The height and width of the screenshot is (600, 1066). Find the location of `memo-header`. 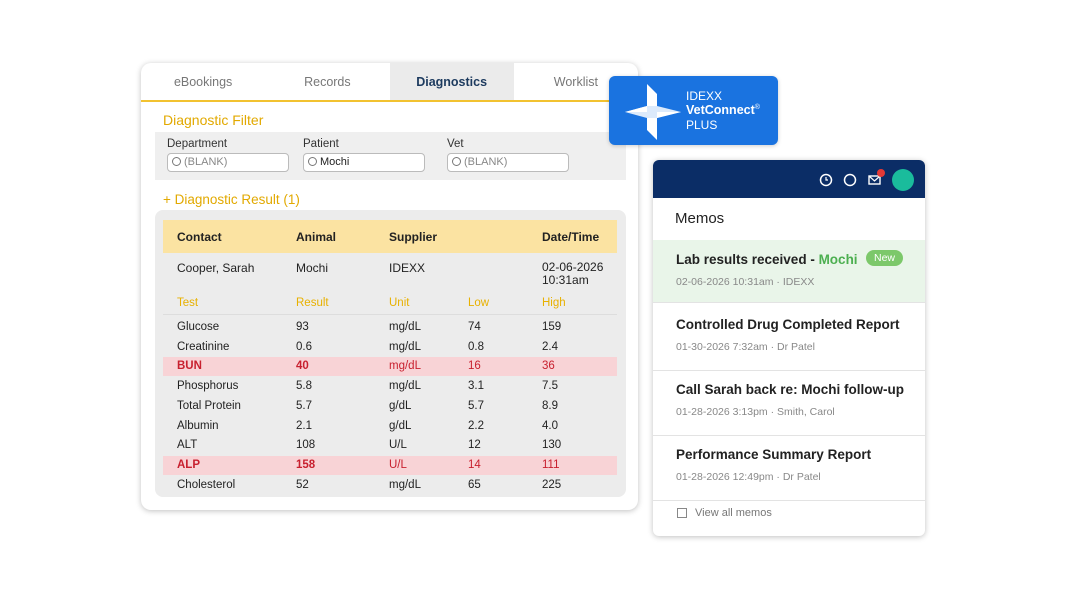

memo-header is located at coordinates (789, 179).